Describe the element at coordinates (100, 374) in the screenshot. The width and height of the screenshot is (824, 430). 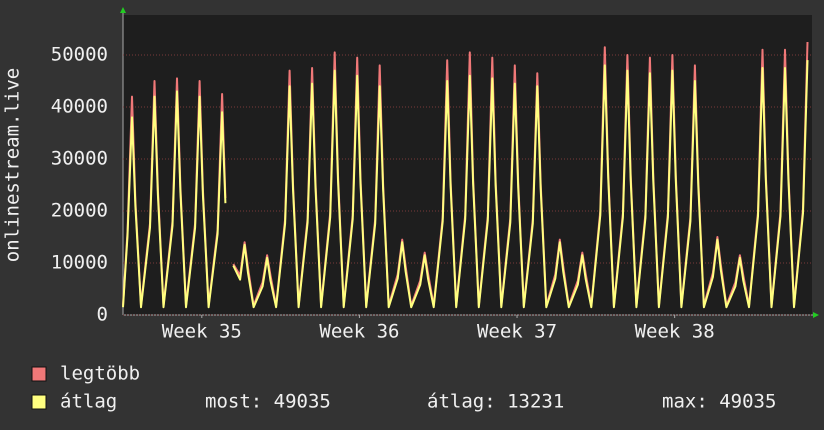
I see `legend-label: legtöbb` at that location.